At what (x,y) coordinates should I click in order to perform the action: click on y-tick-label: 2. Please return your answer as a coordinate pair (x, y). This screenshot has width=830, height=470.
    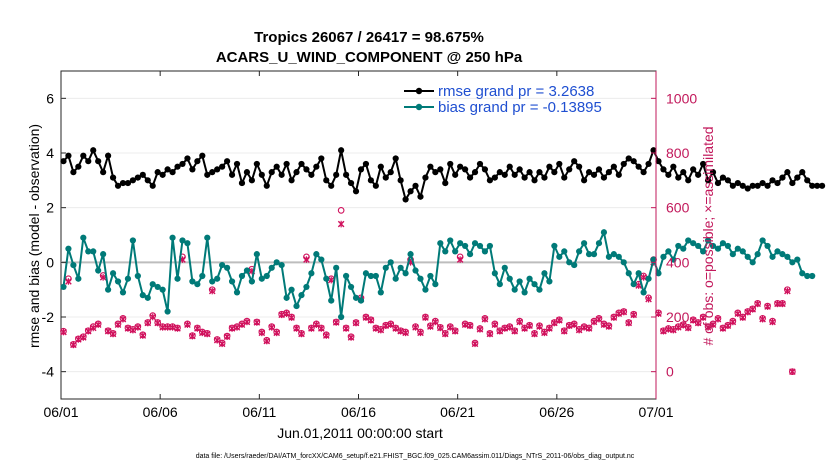
    Looking at the image, I should click on (50, 208).